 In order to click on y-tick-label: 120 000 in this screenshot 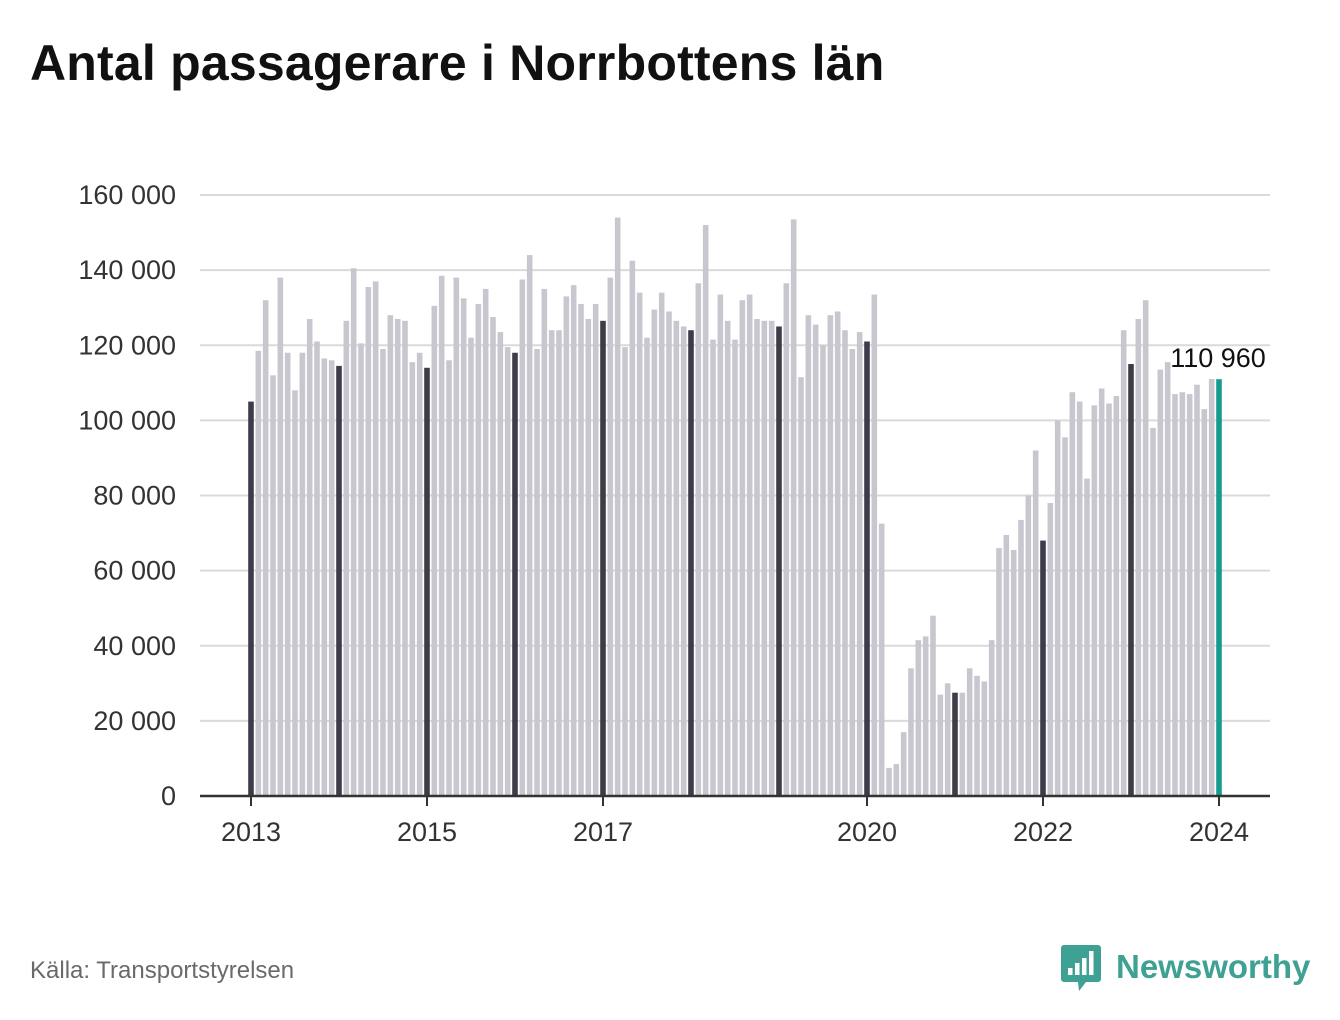, I will do `click(127, 345)`.